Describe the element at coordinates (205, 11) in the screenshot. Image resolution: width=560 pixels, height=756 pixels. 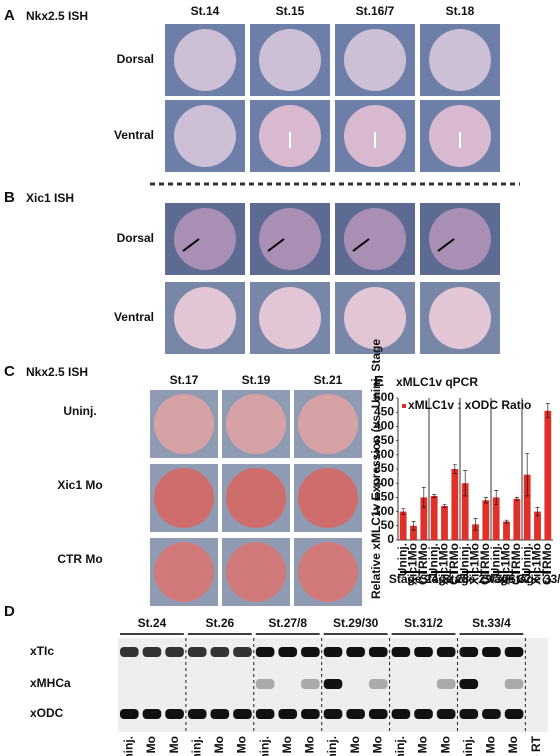
I see `stage-label: St.14` at that location.